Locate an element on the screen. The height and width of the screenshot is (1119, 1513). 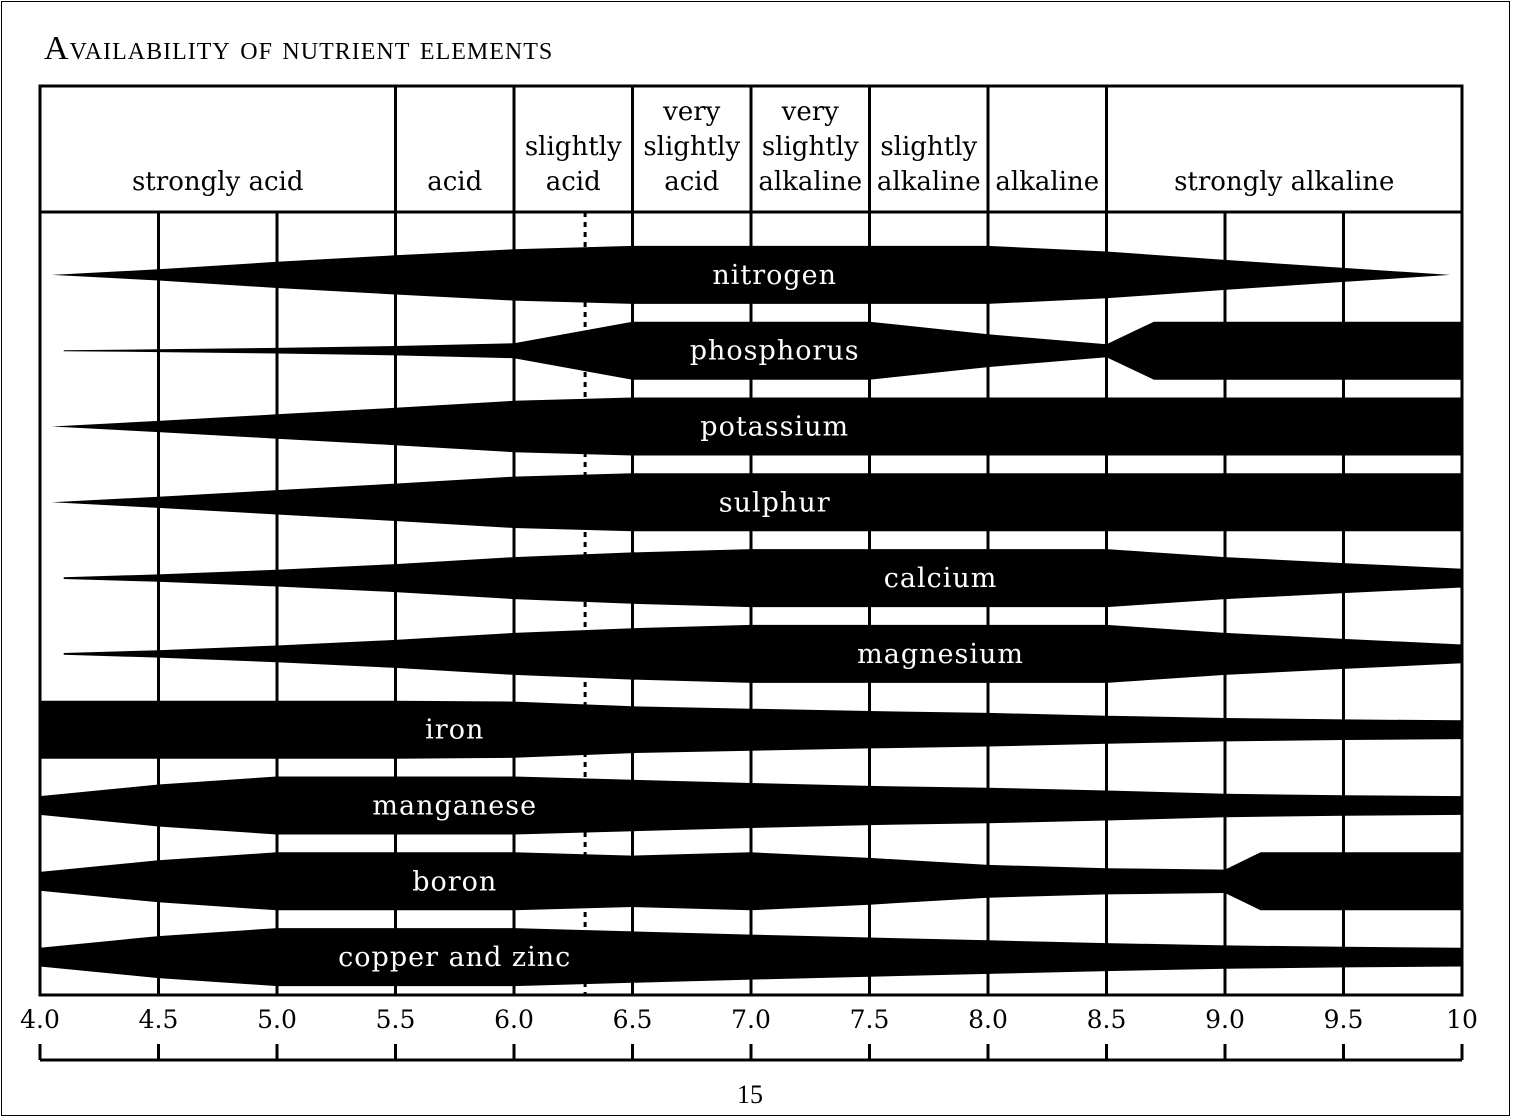
series-label: potassium is located at coordinates (774, 427).